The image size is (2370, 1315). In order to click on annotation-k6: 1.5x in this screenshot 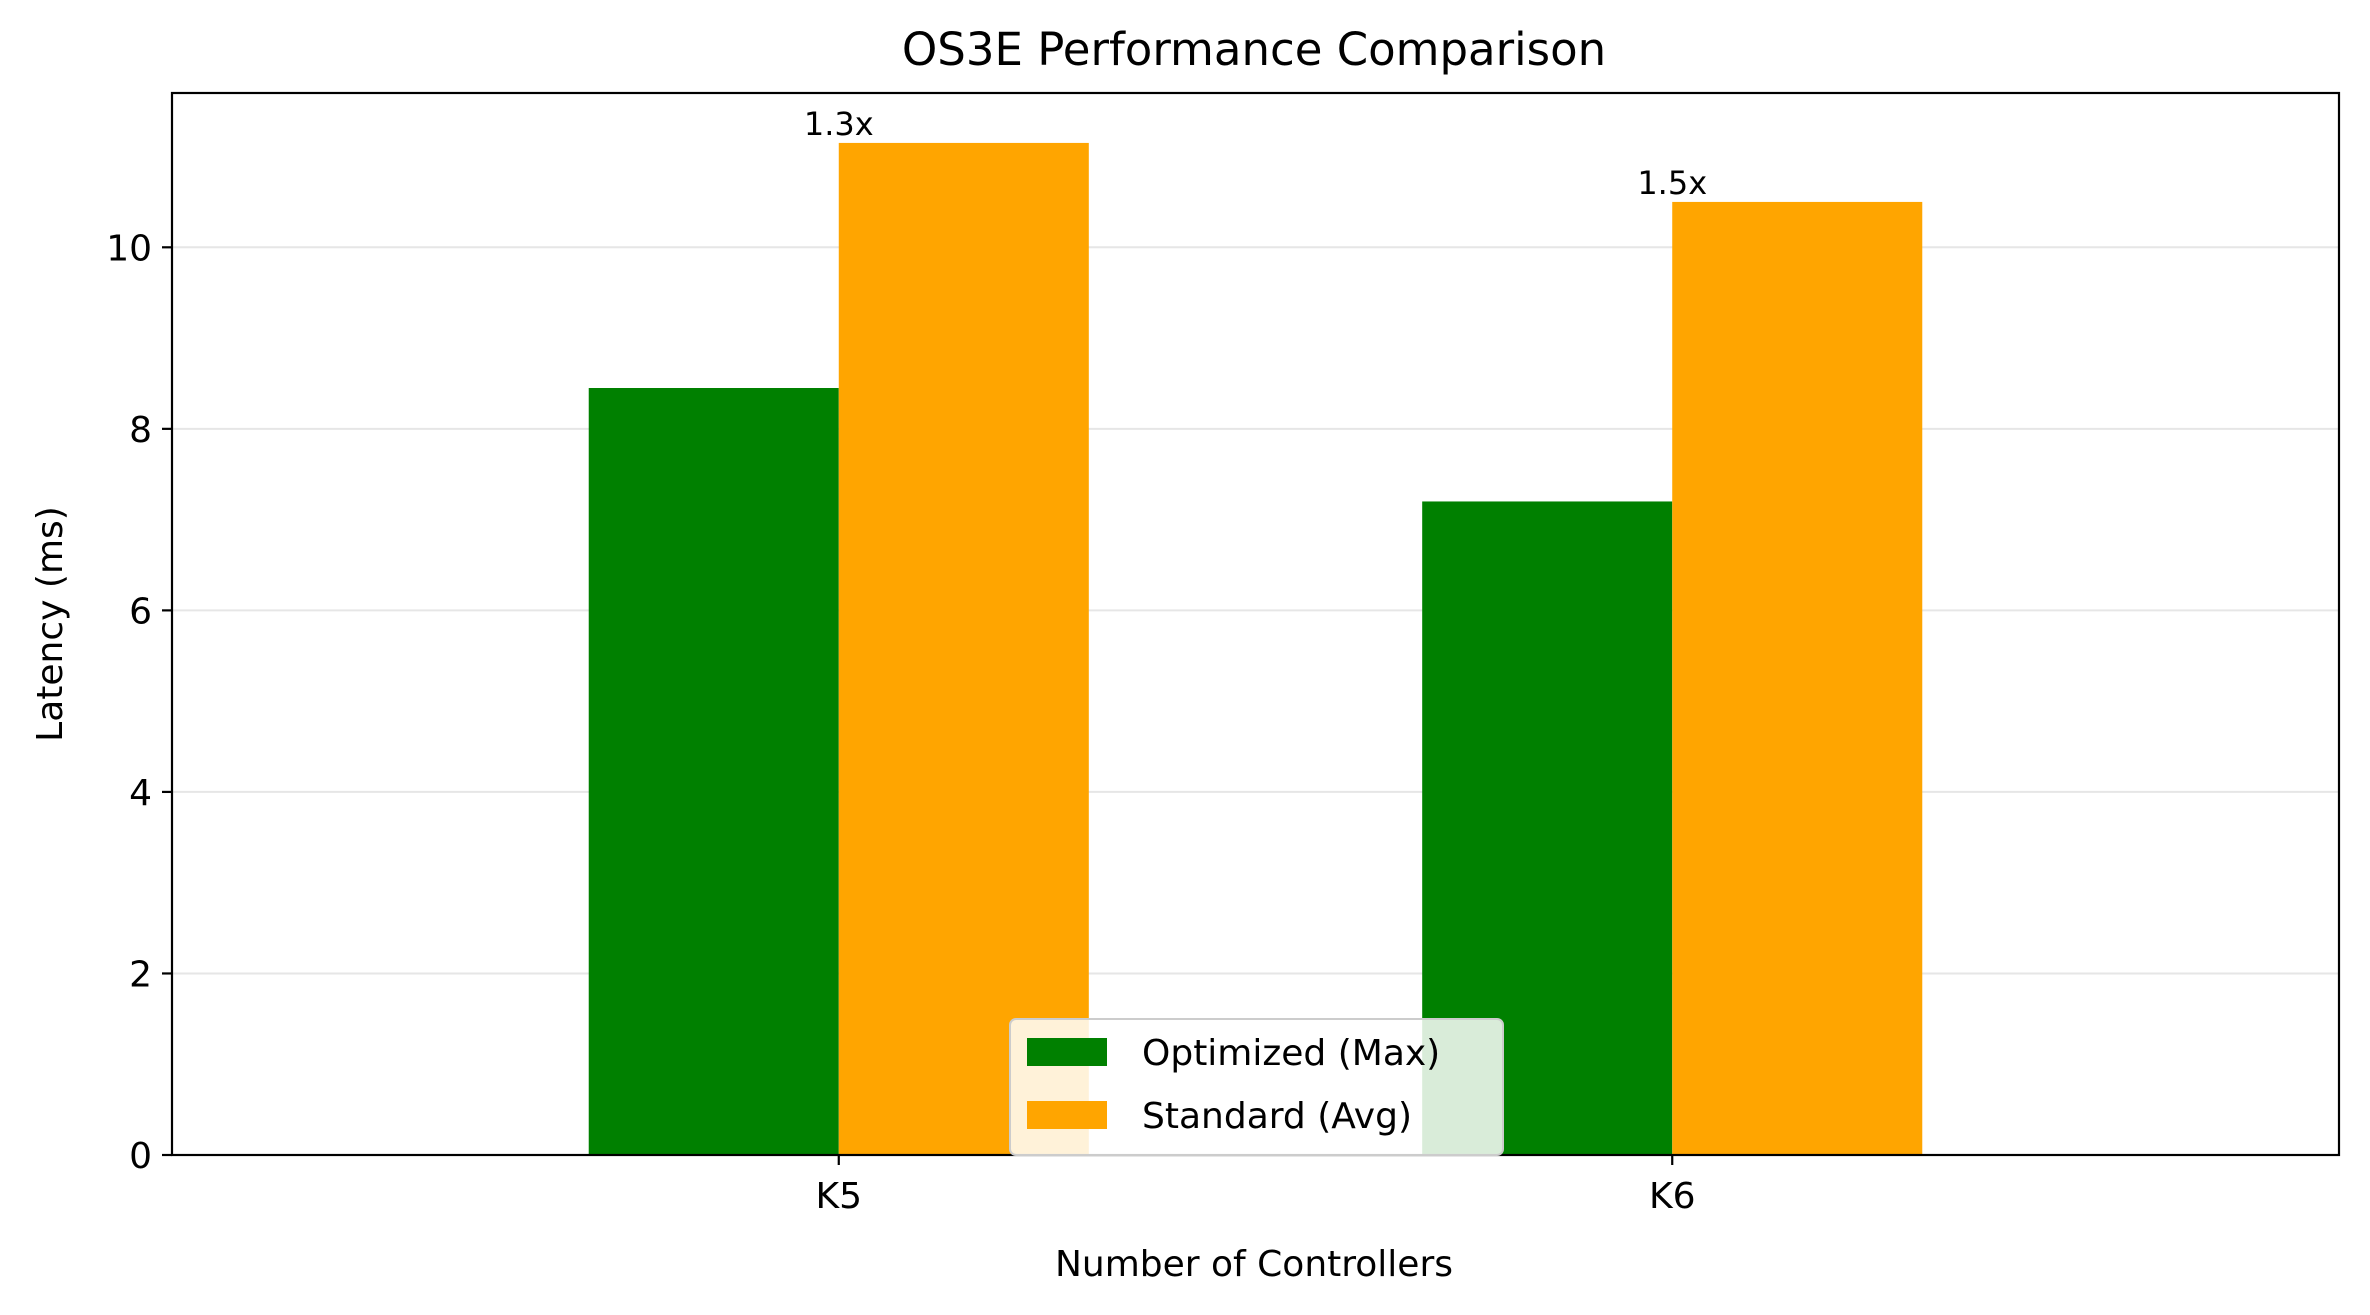, I will do `click(1672, 183)`.